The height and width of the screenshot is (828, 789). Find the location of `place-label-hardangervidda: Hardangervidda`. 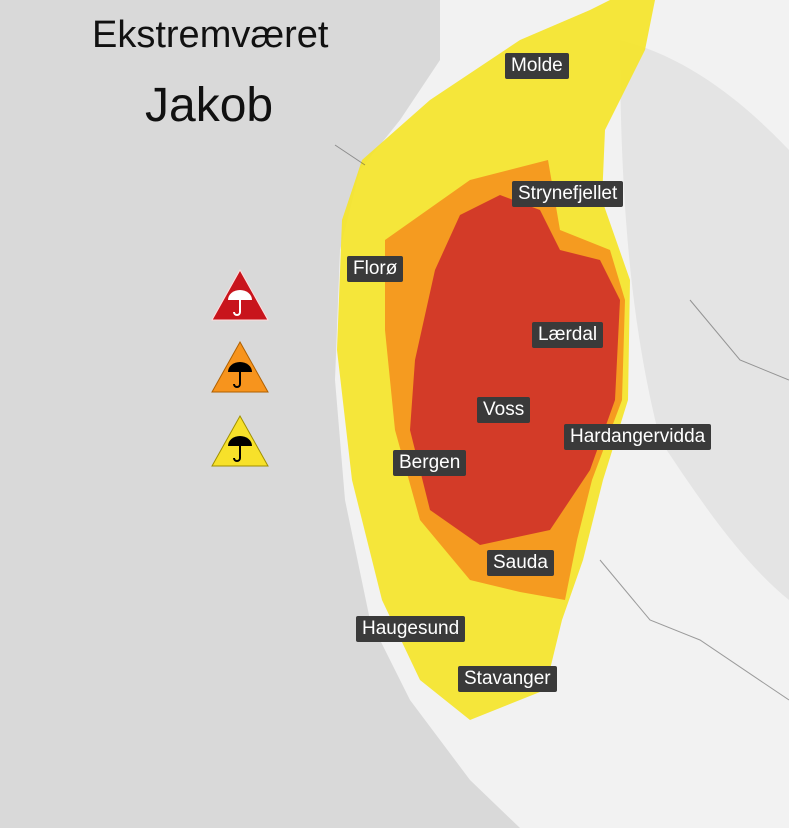

place-label-hardangervidda: Hardangervidda is located at coordinates (638, 437).